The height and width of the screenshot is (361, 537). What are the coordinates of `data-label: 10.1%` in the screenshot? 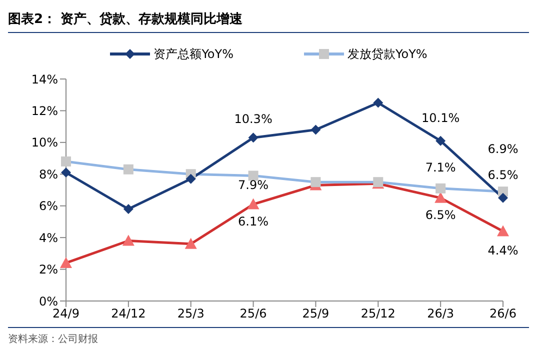 It's located at (441, 118).